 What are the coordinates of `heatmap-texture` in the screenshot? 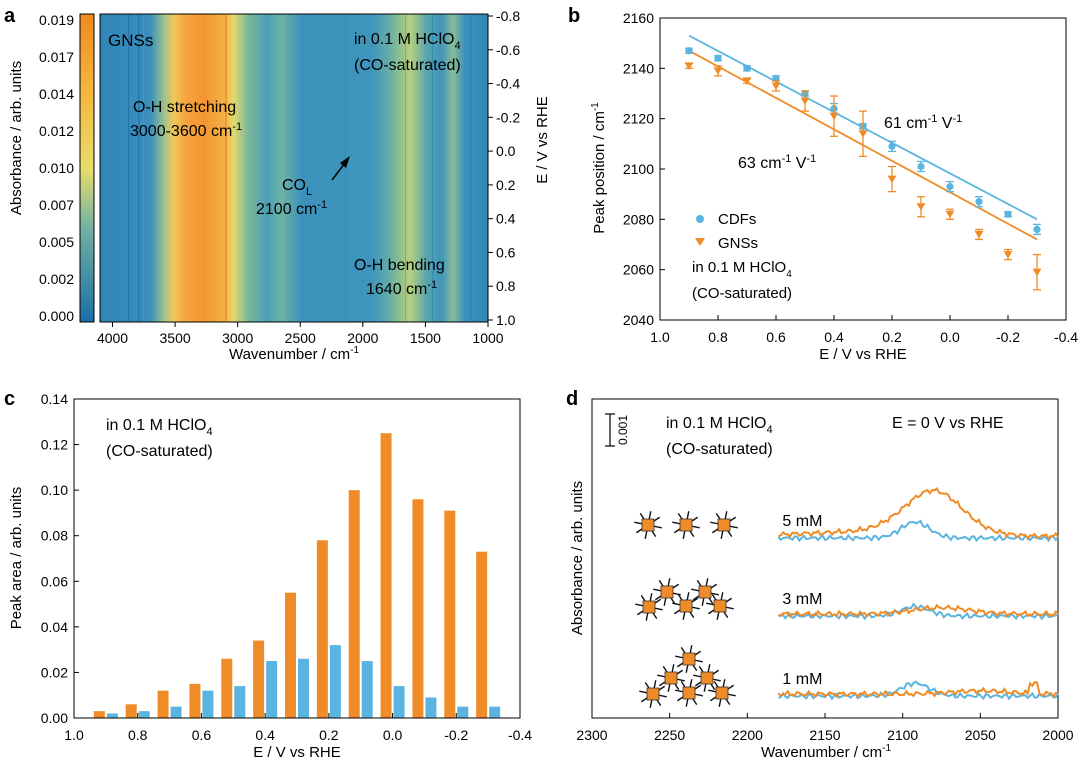 It's located at (300, 168).